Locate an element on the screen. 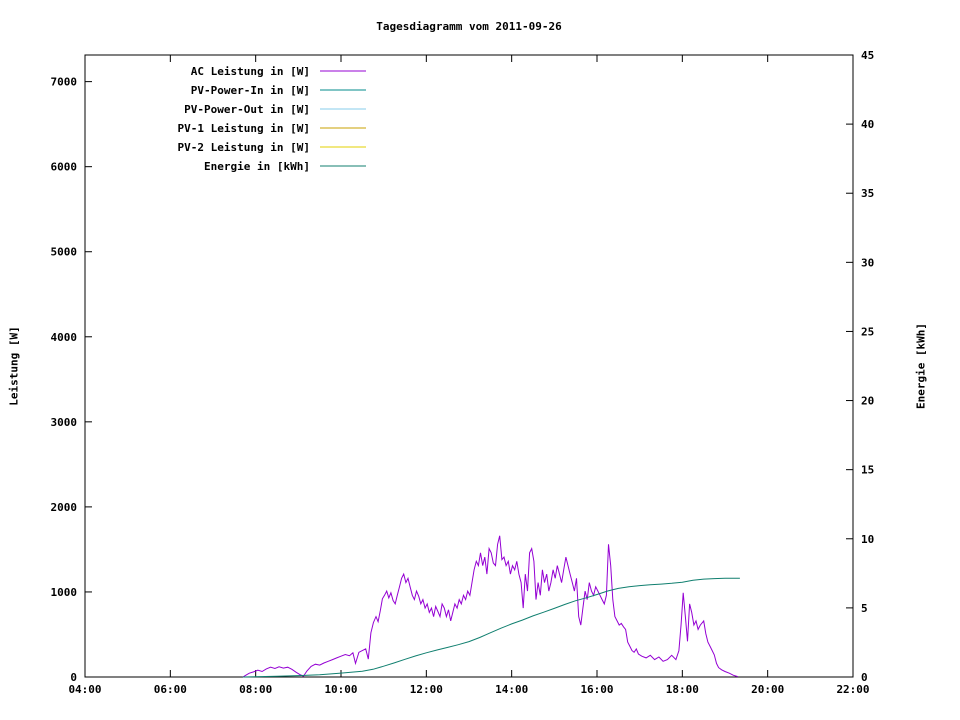 The width and height of the screenshot is (960, 720). legend-label-energie-in-kwh: Energie in [kWh] is located at coordinates (257, 166).